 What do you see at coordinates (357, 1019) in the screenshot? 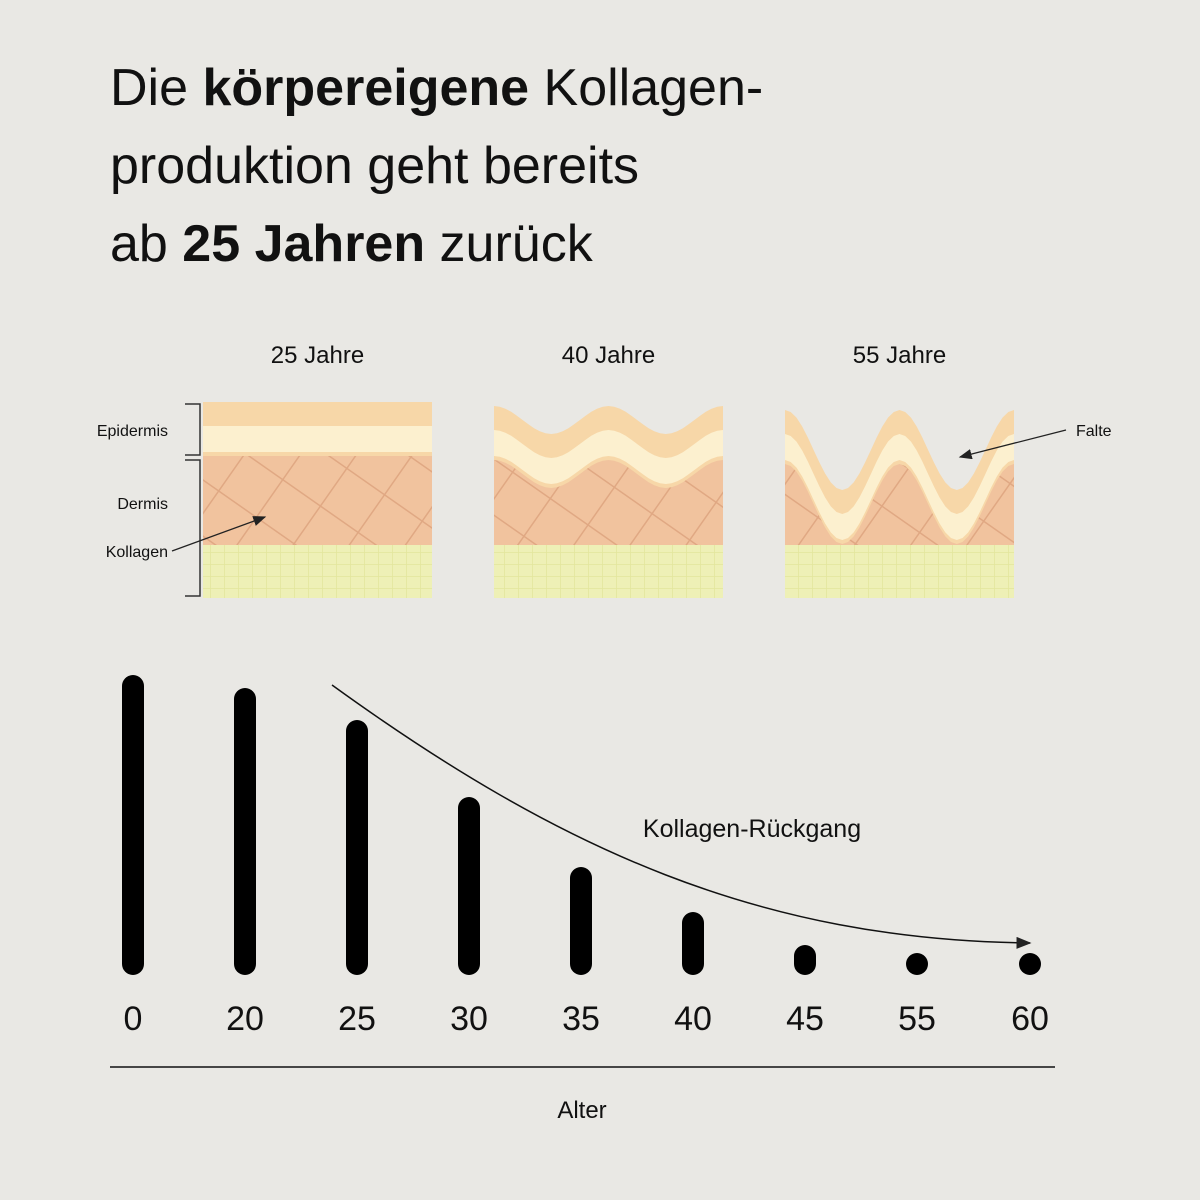
I see `x-tick-label: 25` at bounding box center [357, 1019].